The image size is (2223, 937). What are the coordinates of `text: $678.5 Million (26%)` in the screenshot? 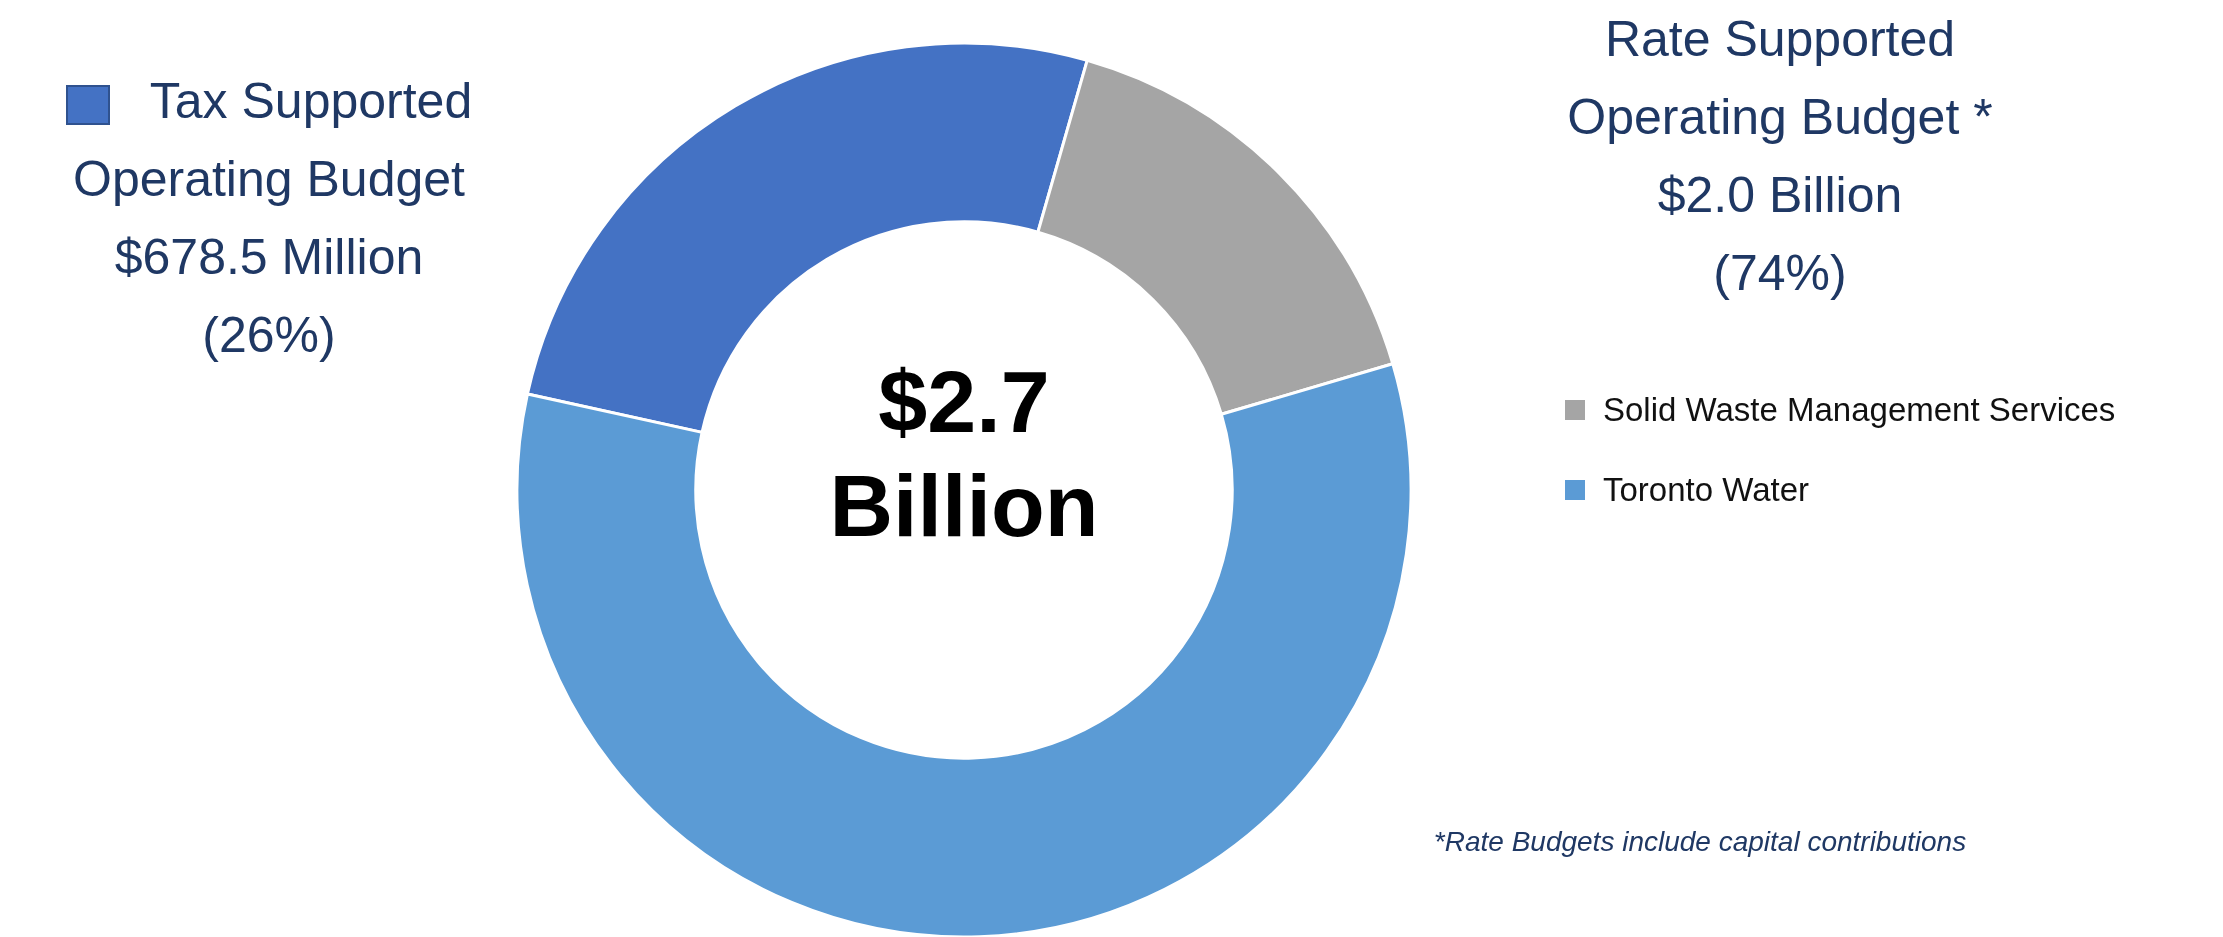 It's located at (269, 296).